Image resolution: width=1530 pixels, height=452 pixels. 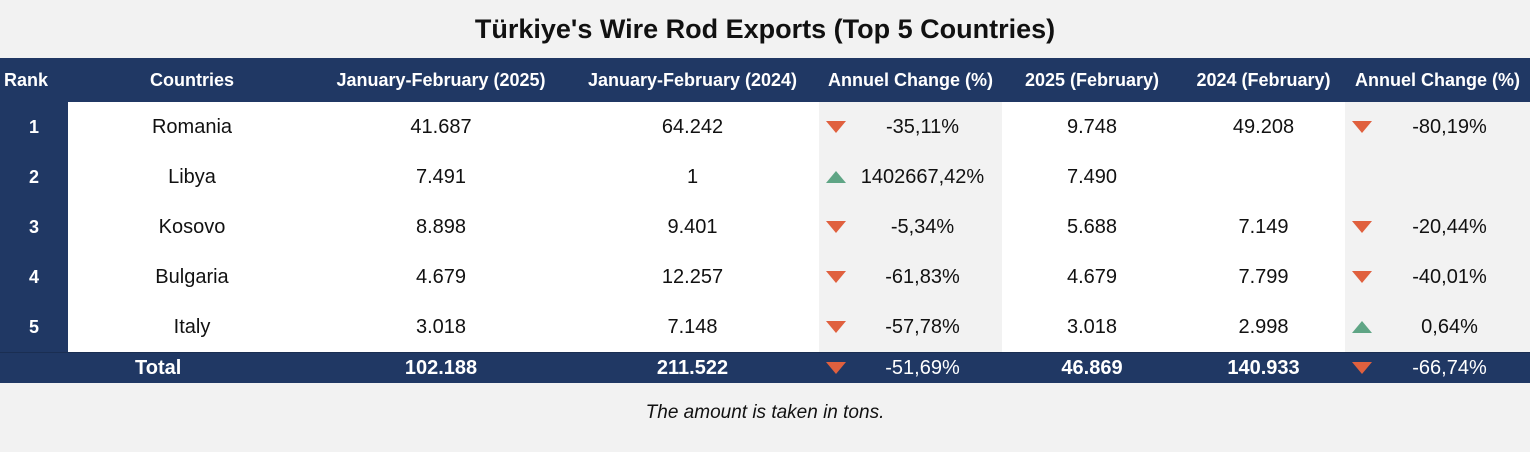 What do you see at coordinates (1449, 126) in the screenshot?
I see `annual-change-2-cell-value: -80,19%` at bounding box center [1449, 126].